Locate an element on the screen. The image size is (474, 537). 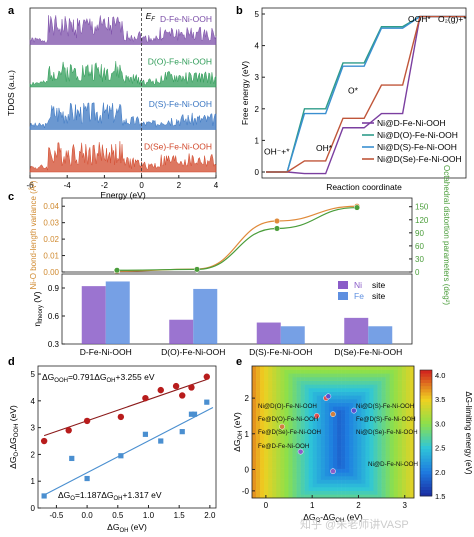
state-label-4: OOH* is located at coordinates (419, 19).